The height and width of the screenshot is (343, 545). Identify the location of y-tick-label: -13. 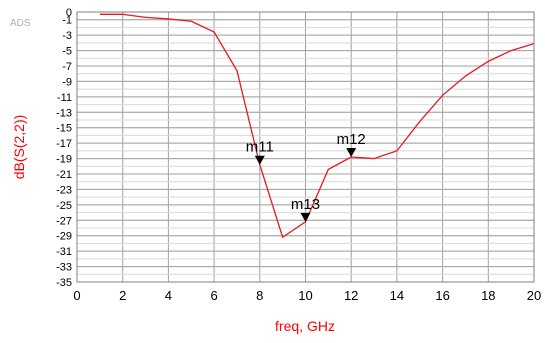
(64, 113).